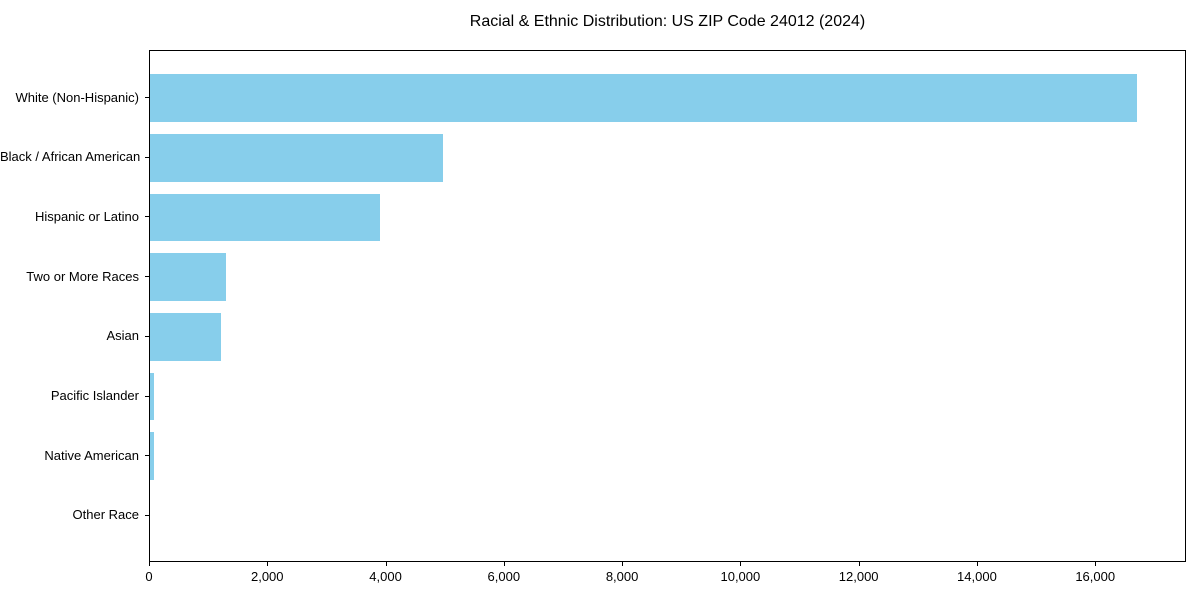  What do you see at coordinates (858, 576) in the screenshot?
I see `x-tick-label: 12,000` at bounding box center [858, 576].